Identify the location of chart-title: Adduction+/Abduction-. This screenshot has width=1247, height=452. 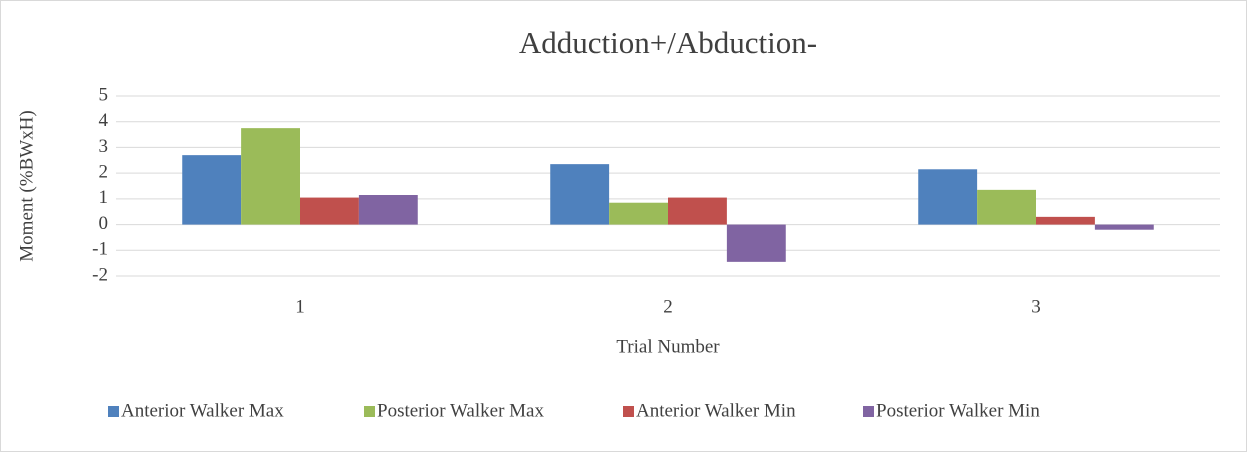
(668, 42).